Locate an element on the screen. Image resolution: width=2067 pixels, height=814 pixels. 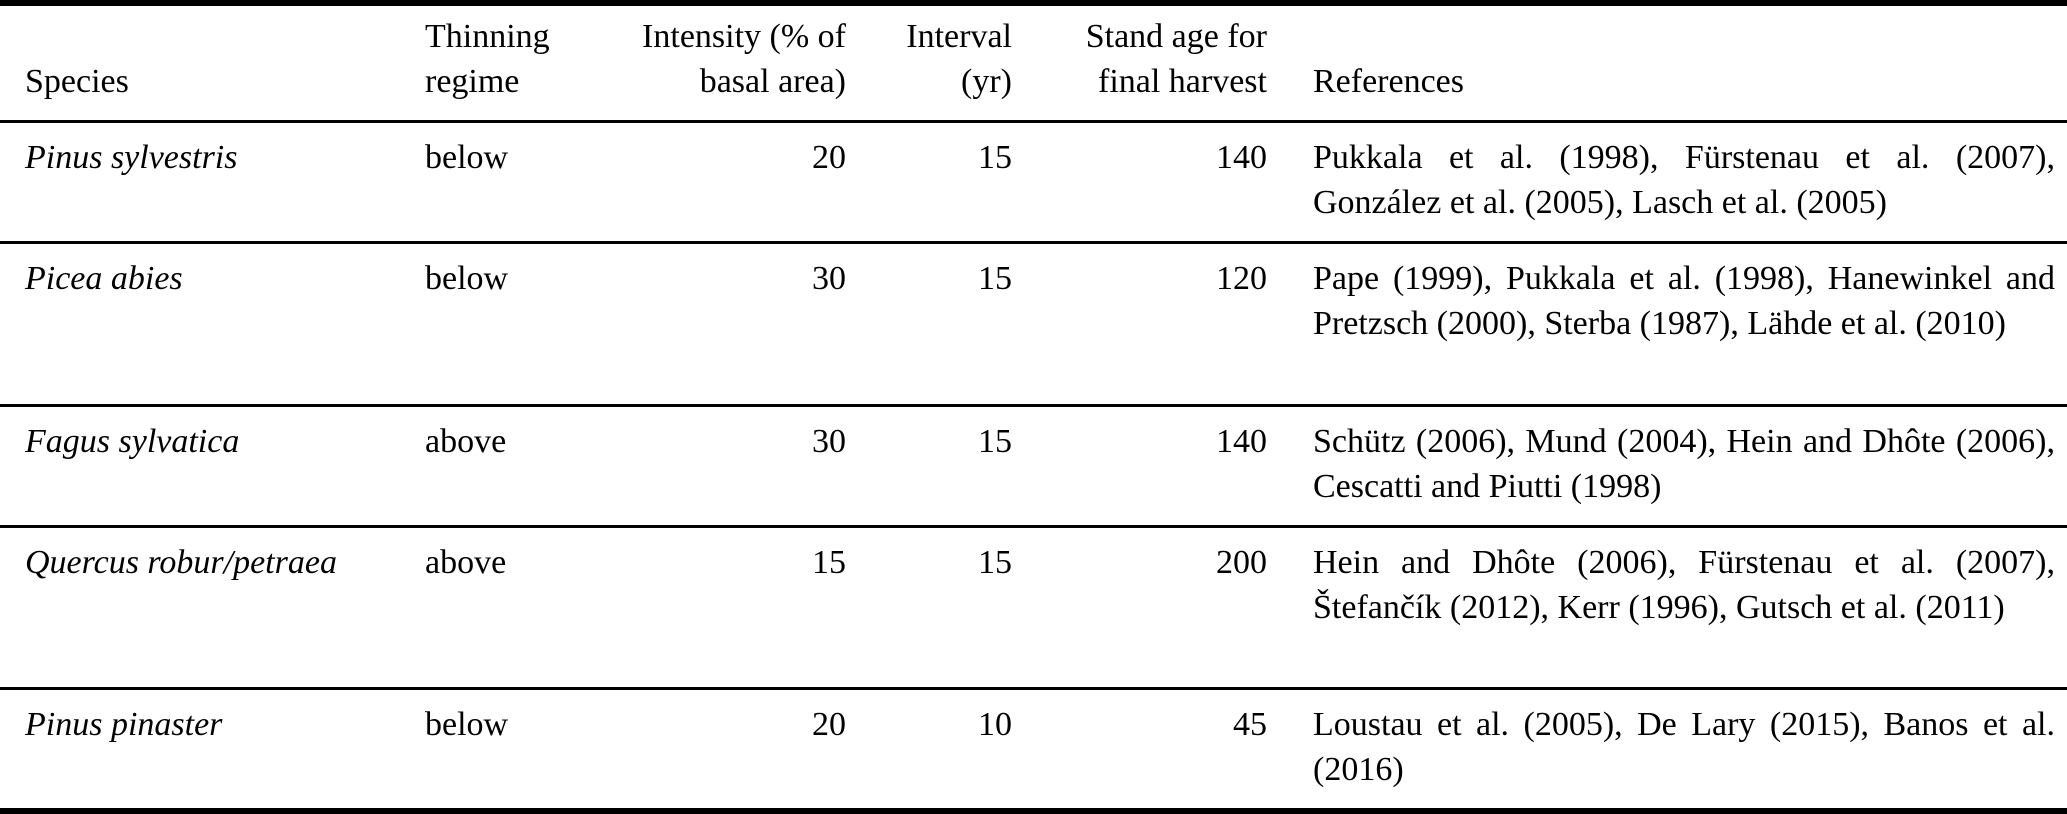
stand-age-cell: 200 is located at coordinates (1139, 607).